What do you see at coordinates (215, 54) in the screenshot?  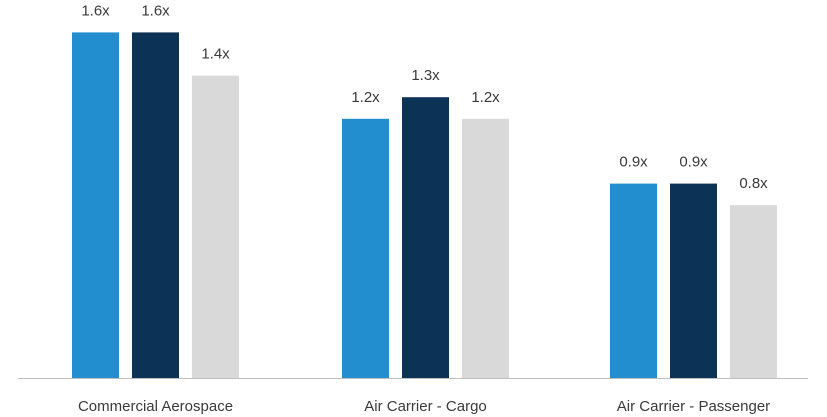 I see `bar-value-label-0-2: 1.4x` at bounding box center [215, 54].